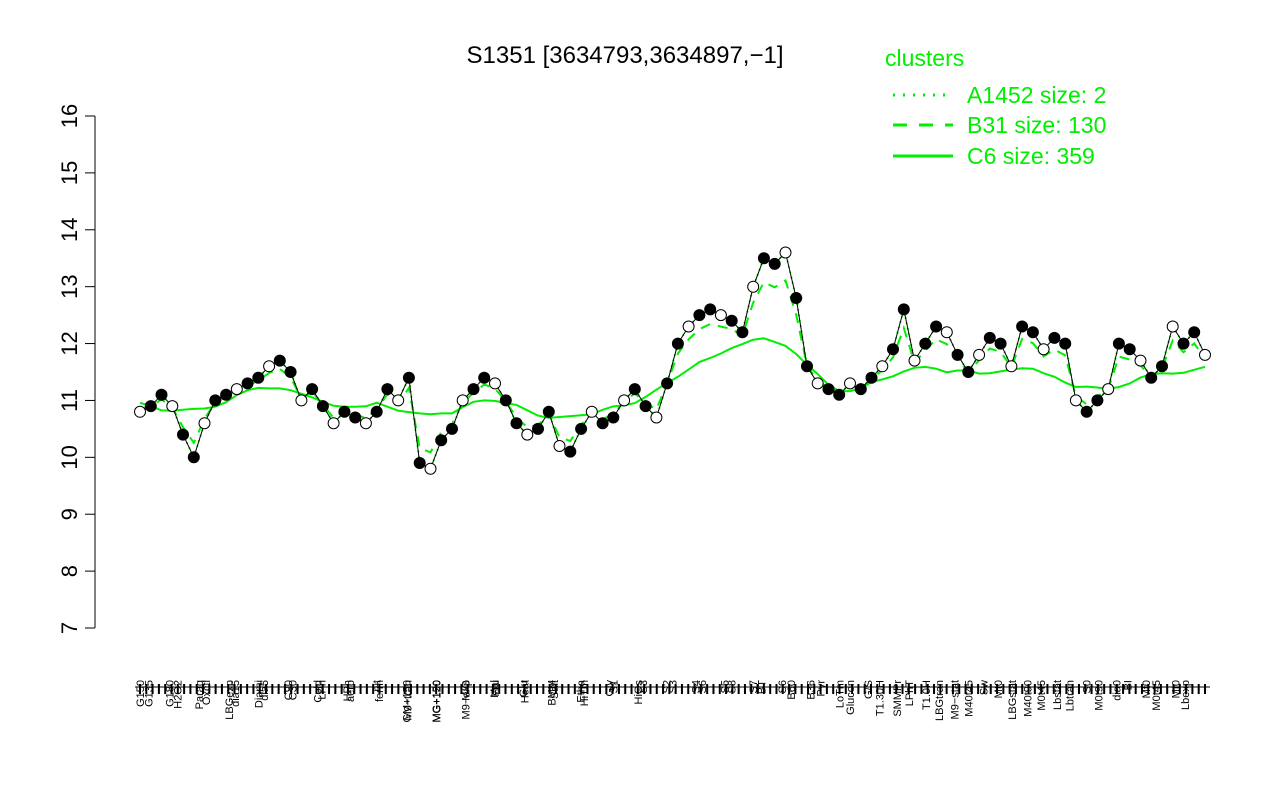 The image size is (1280, 800). What do you see at coordinates (762, 687) in the screenshot?
I see `x-tick-label-lower: BT` at bounding box center [762, 687].